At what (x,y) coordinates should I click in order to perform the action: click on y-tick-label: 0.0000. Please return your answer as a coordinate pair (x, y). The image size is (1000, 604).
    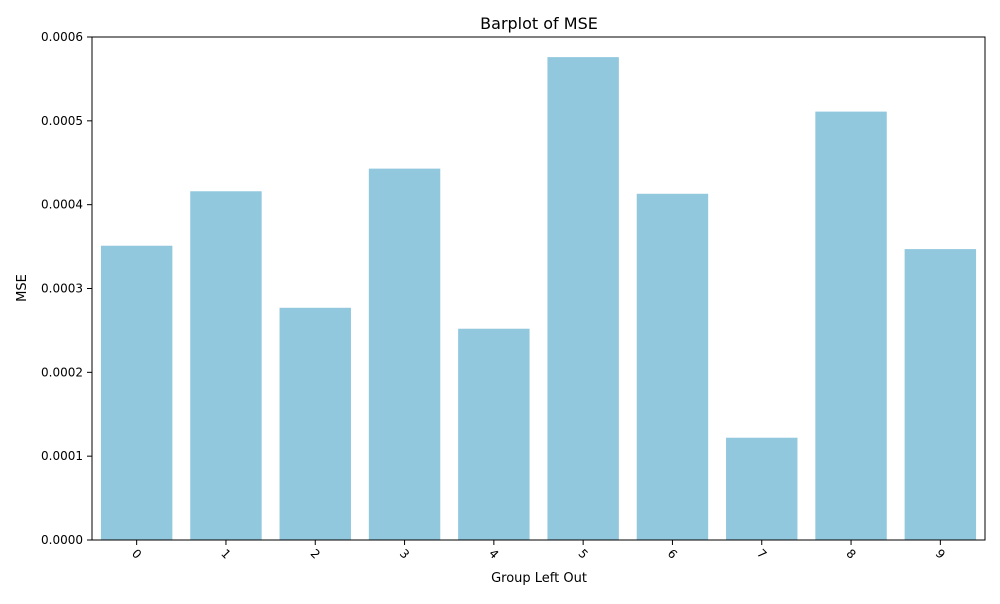
    Looking at the image, I should click on (62, 540).